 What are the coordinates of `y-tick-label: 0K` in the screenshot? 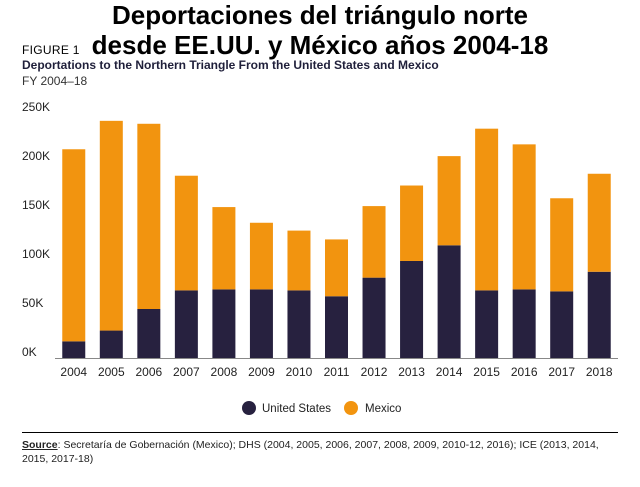 It's located at (29, 352).